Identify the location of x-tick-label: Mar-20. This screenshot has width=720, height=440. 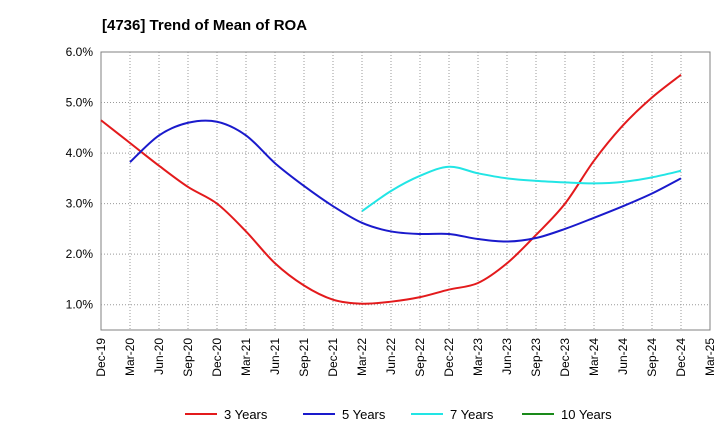
(130, 357).